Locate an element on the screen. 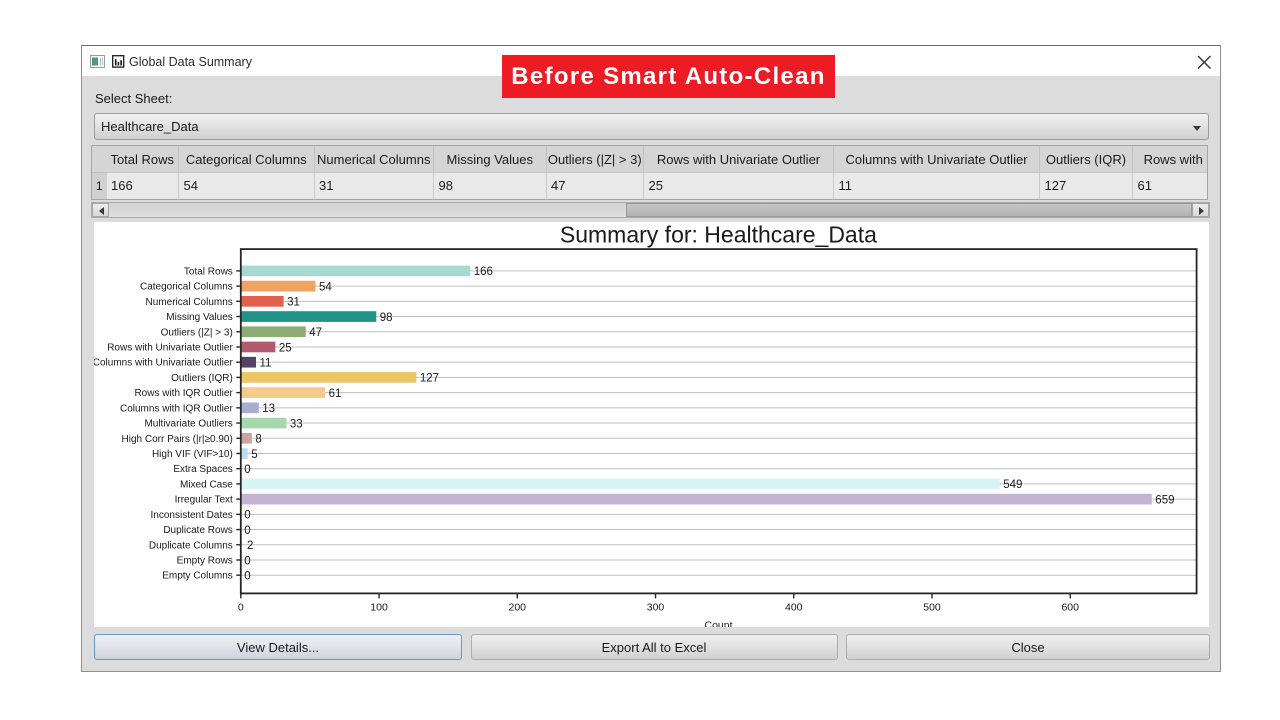 The width and height of the screenshot is (1280, 720). svg-text: Irregular Text is located at coordinates (204, 500).